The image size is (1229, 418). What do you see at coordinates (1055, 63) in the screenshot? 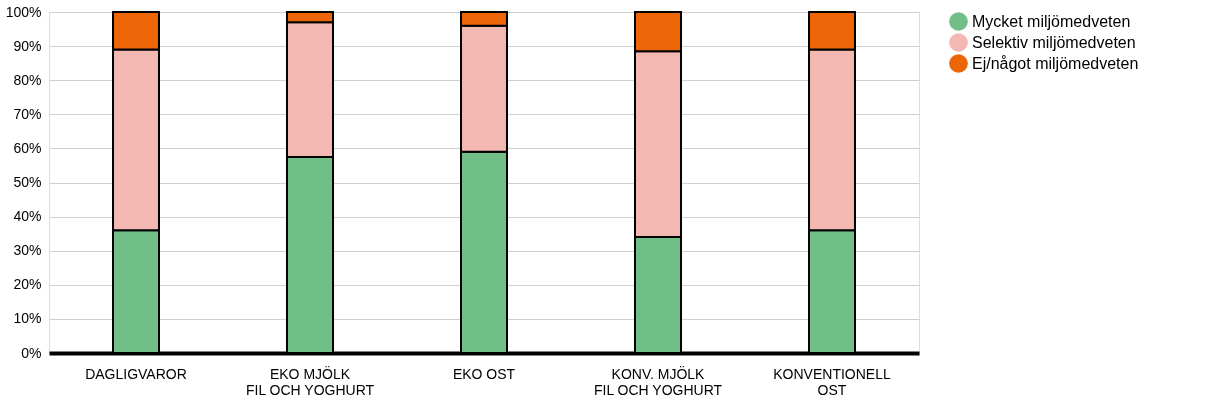
I see `legend-label: Ej/något miljömedveten` at bounding box center [1055, 63].